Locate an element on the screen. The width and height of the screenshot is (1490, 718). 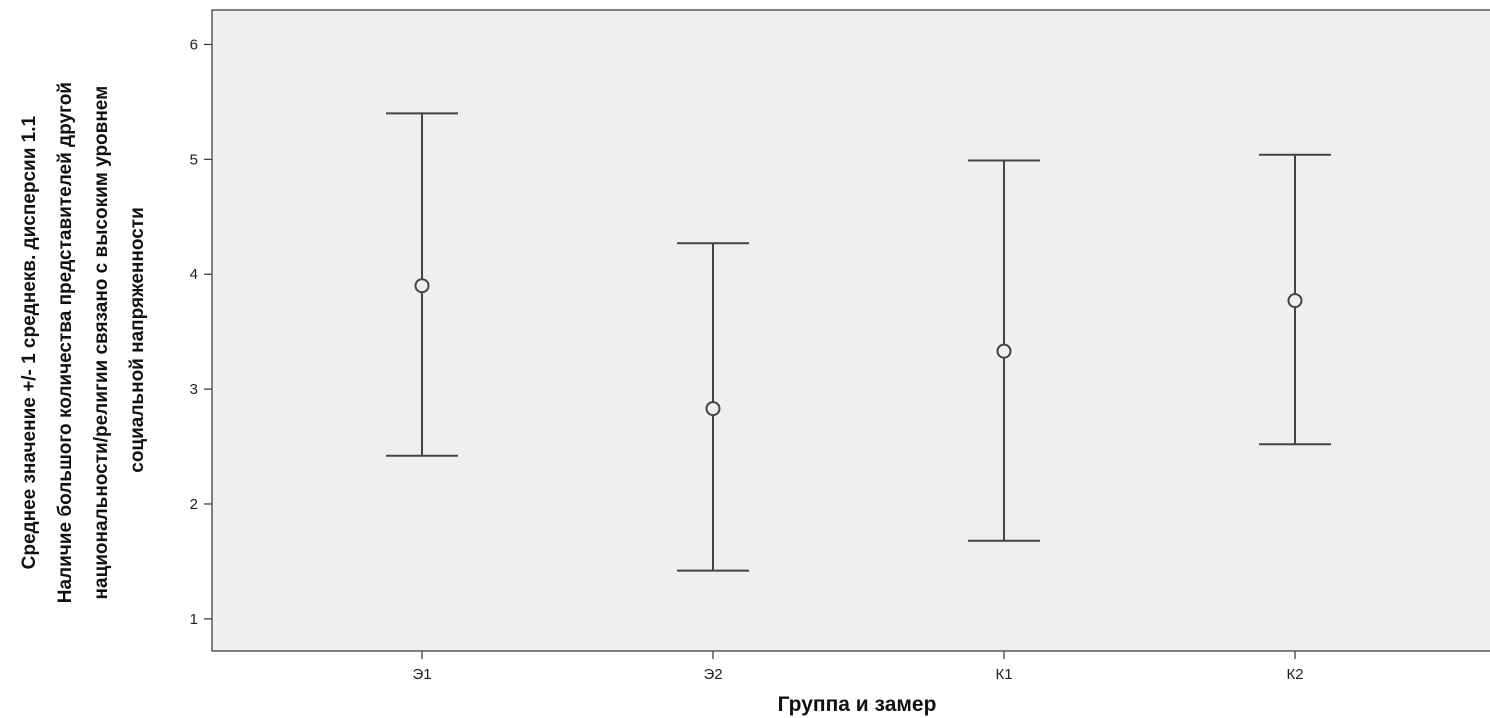
y-axis-label-line-4: социальной напряженности is located at coordinates (137, 340).